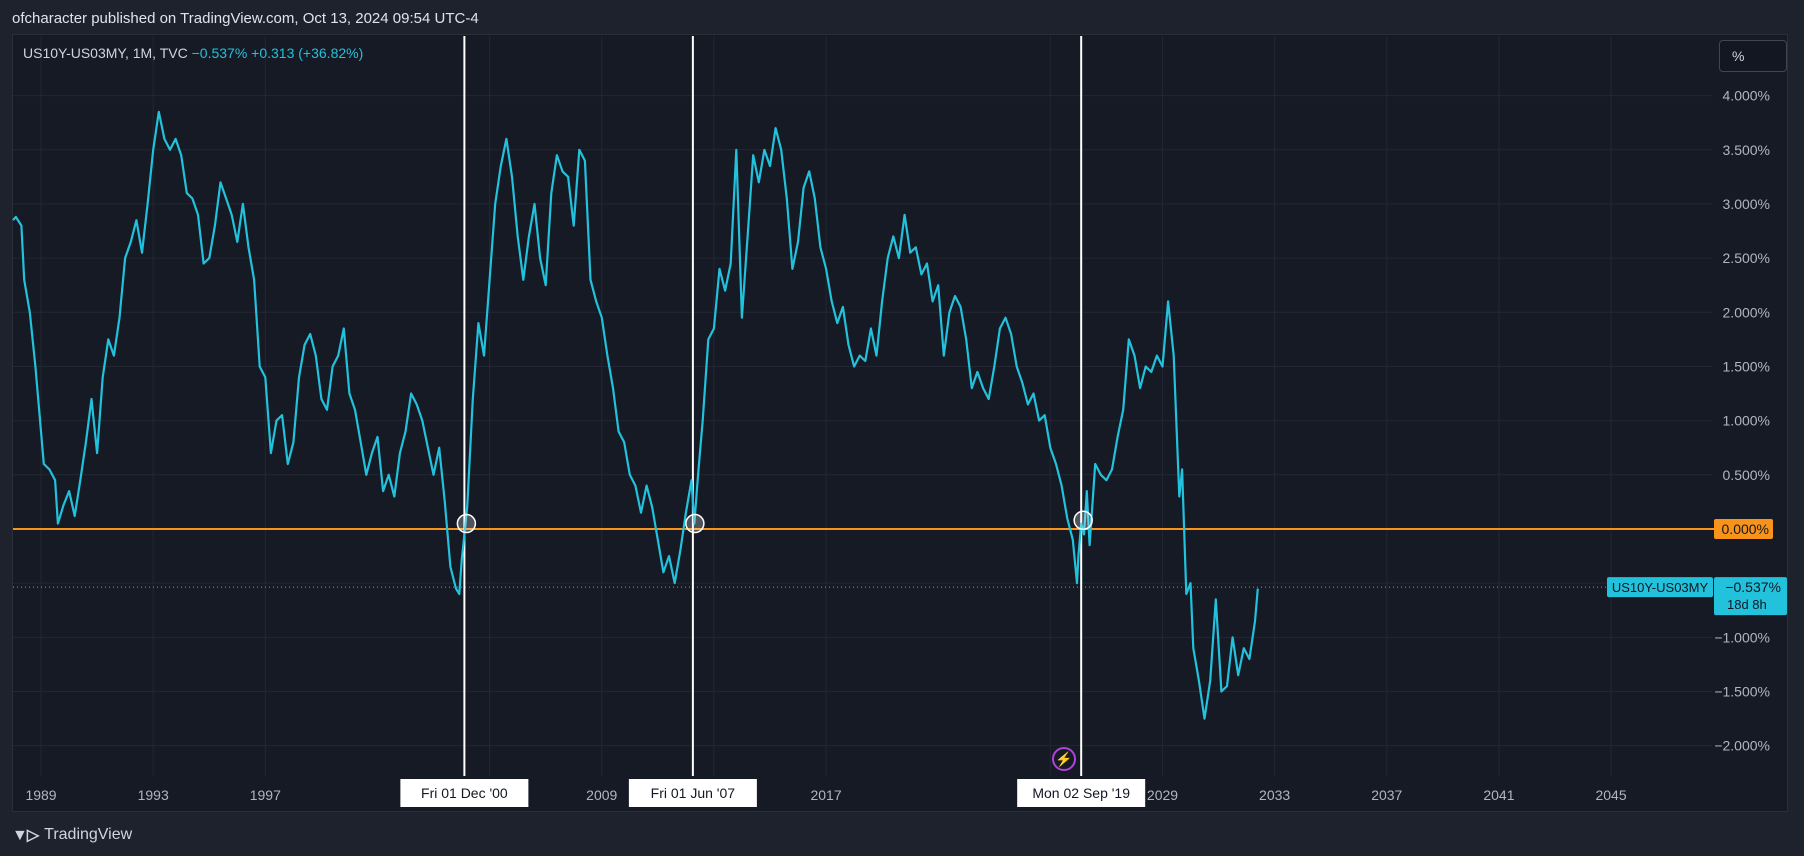  What do you see at coordinates (1386, 795) in the screenshot?
I see `x-tick-label: 2037` at bounding box center [1386, 795].